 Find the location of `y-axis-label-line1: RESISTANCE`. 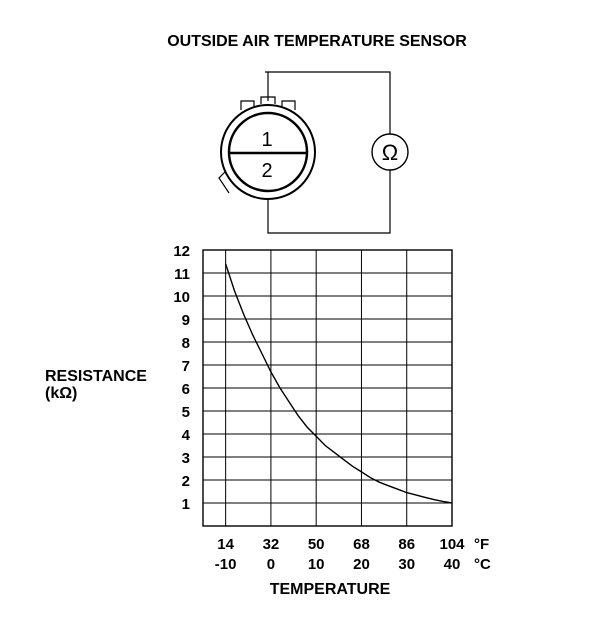

y-axis-label-line1: RESISTANCE is located at coordinates (96, 376).